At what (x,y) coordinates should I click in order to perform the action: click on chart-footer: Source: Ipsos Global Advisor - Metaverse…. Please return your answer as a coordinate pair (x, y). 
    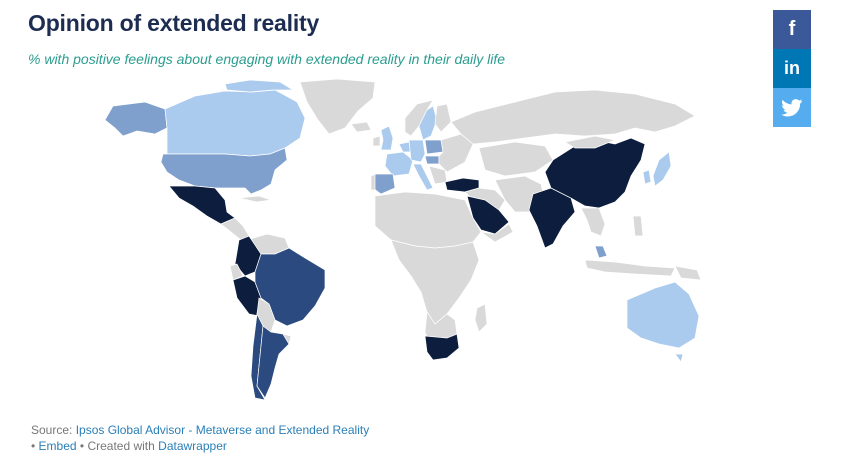
    Looking at the image, I should click on (200, 438).